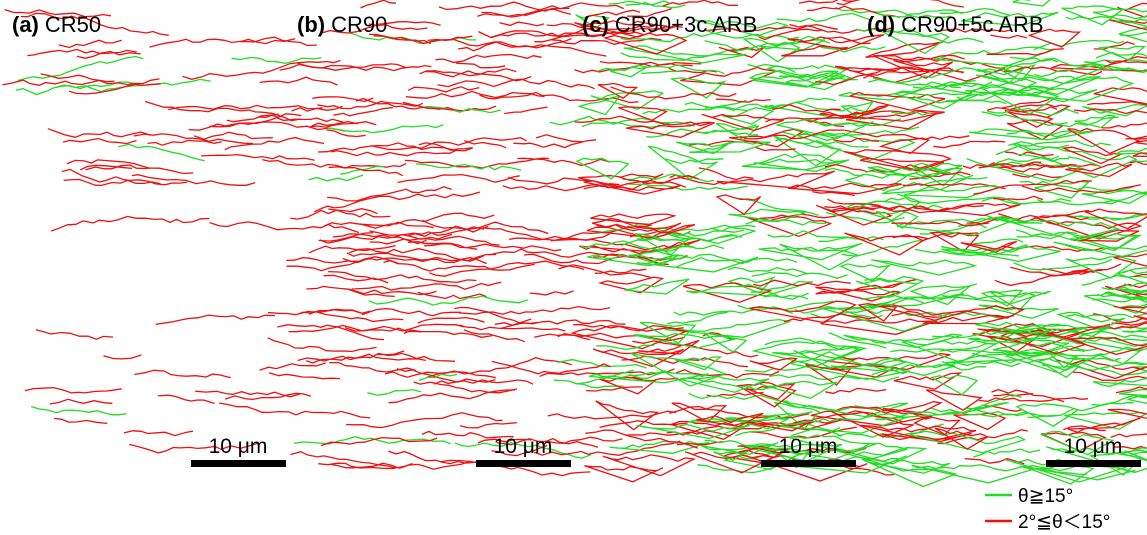 Image resolution: width=1147 pixels, height=535 pixels. I want to click on scale-bar-label: 10 μm, so click(523, 446).